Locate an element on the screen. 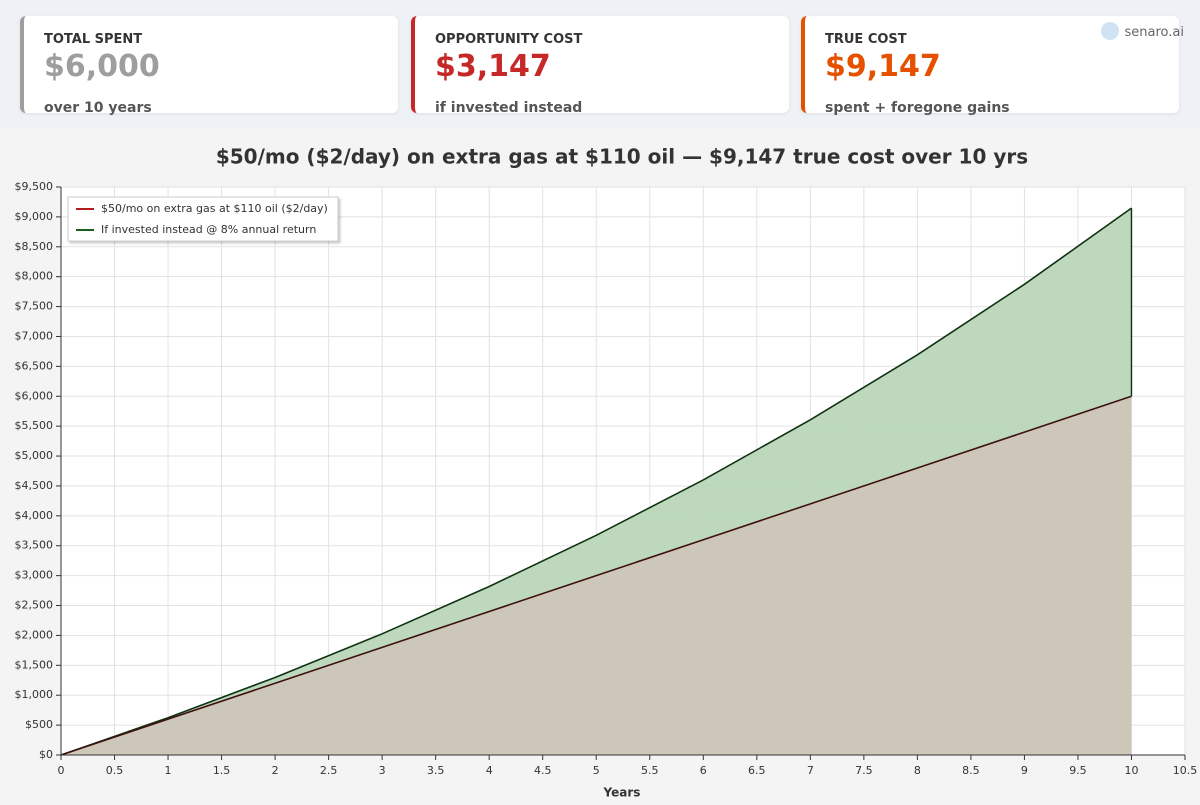 This screenshot has height=805, width=1200. x-tick-label: 4 is located at coordinates (489, 770).